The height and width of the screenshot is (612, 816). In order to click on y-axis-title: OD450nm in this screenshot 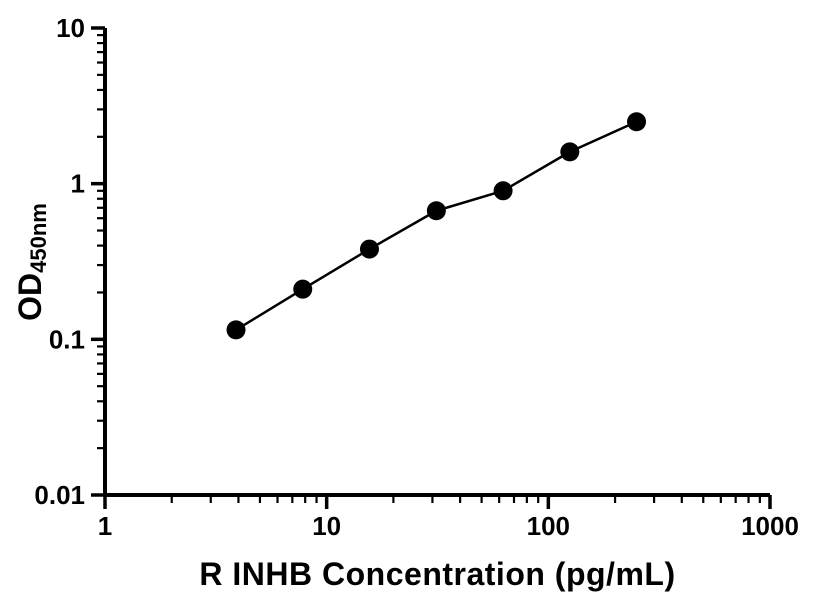, I will do `click(32, 262)`.